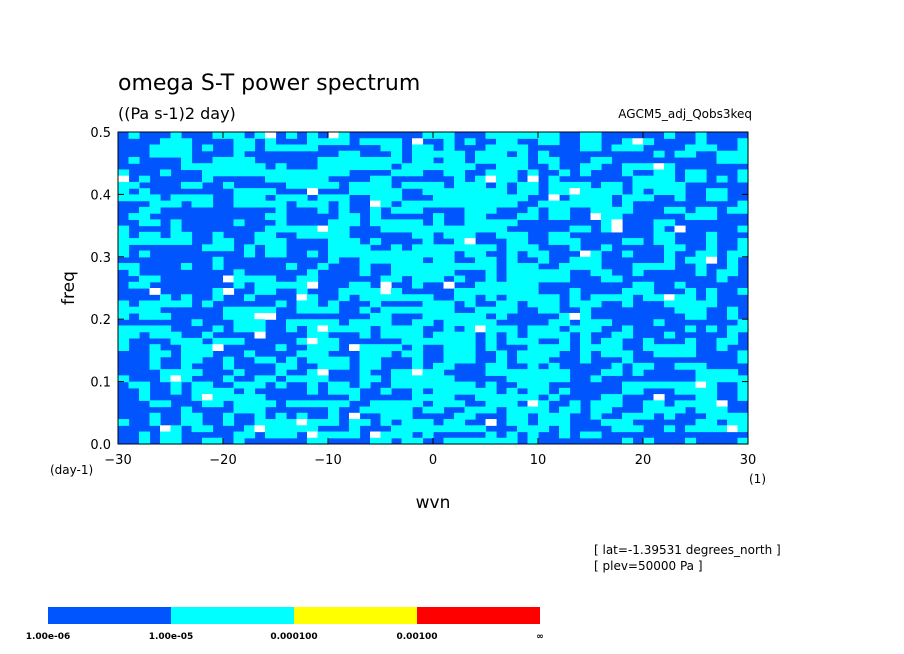 Image resolution: width=904 pixels, height=654 pixels. I want to click on colorbar-label: 0.00100, so click(417, 637).